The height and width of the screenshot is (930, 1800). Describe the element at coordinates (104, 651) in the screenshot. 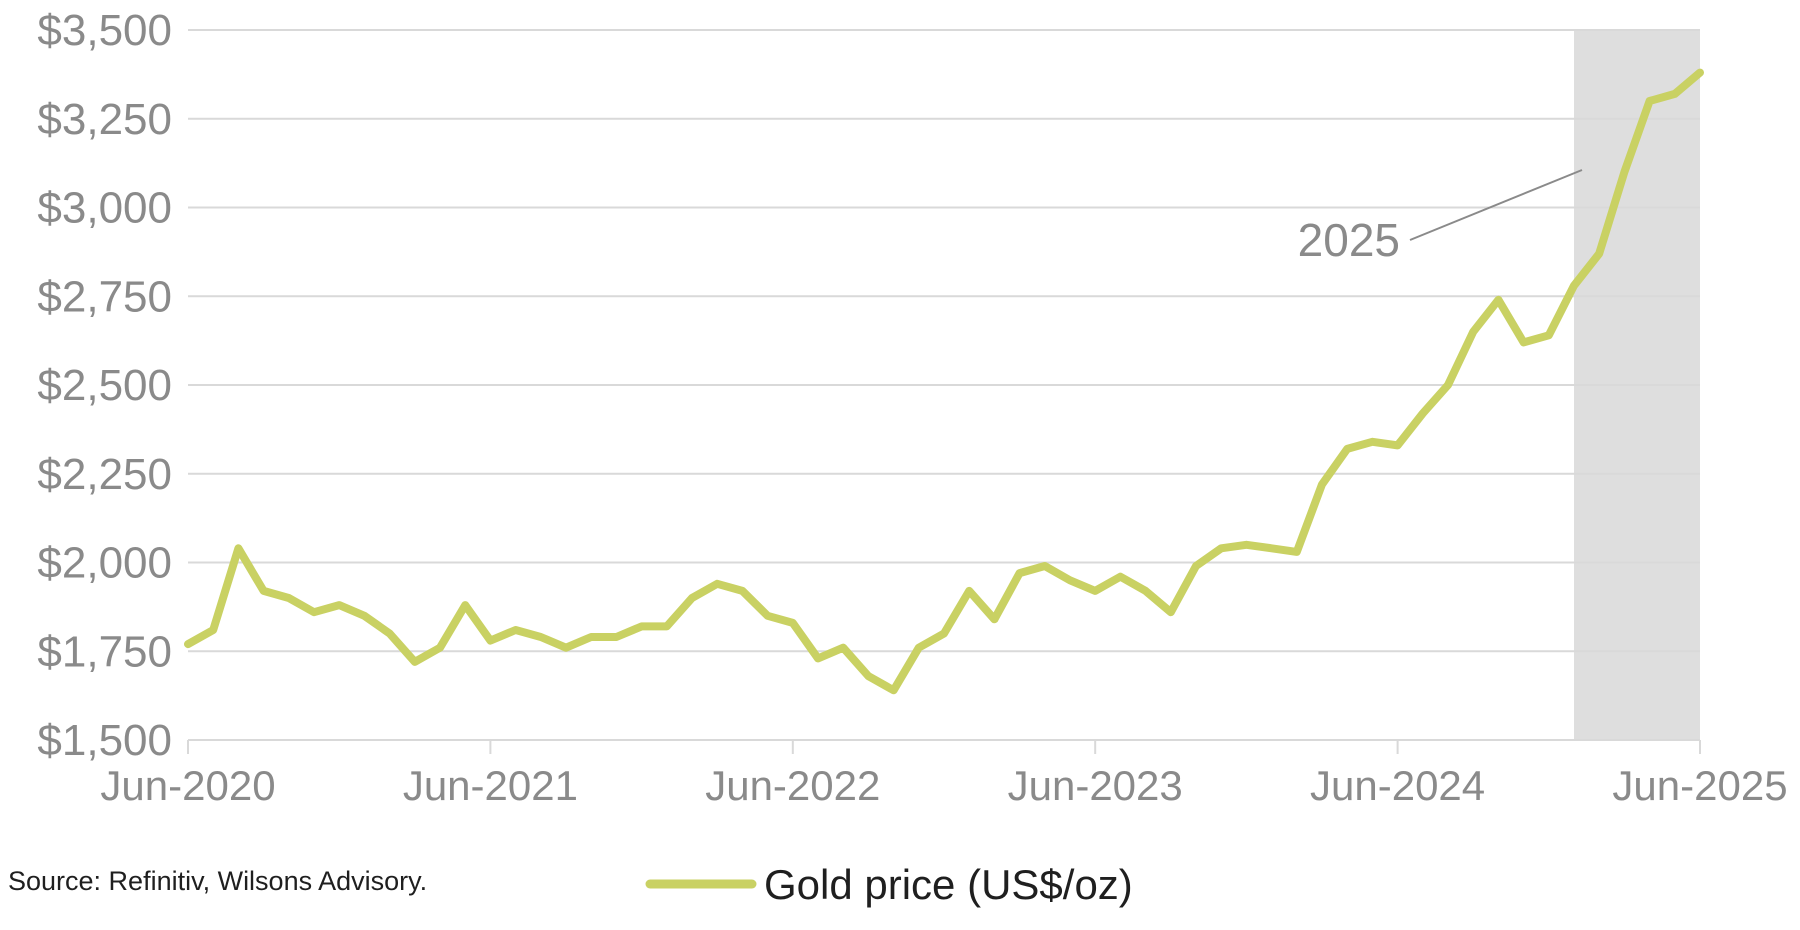

I see `y-tick-label: $1,750` at that location.